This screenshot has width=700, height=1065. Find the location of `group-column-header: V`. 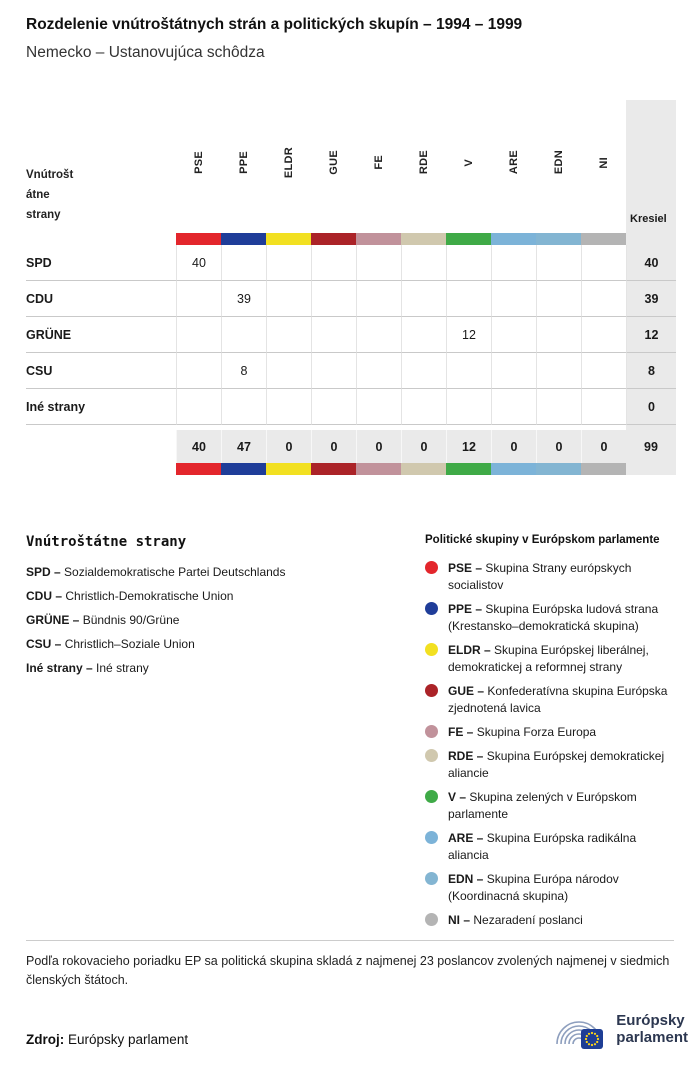

group-column-header: V is located at coordinates (468, 162).